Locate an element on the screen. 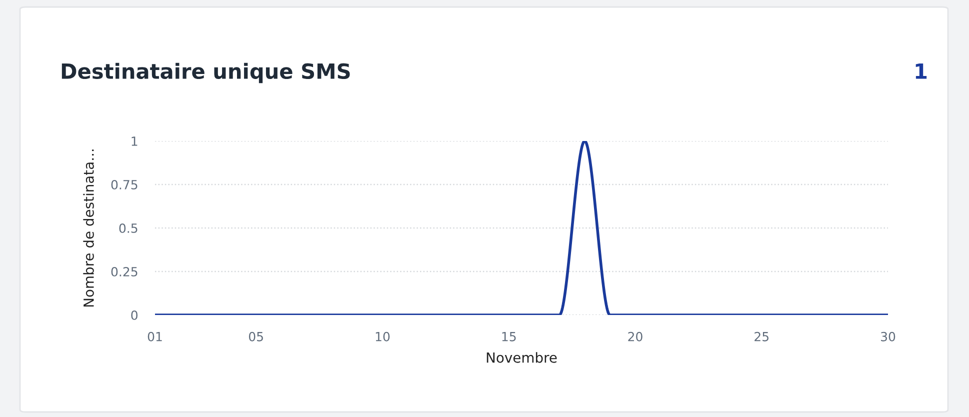 The image size is (969, 417). x-tick-label: 05 is located at coordinates (255, 337).